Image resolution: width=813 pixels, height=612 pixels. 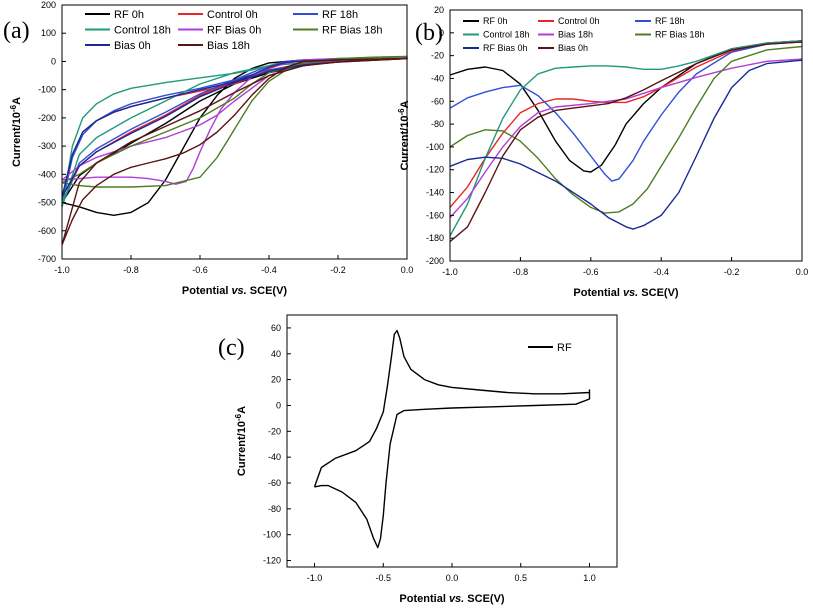 What do you see at coordinates (234, 291) in the screenshot?
I see `x-axis-title-a: Potential vs. SCE(V)` at bounding box center [234, 291].